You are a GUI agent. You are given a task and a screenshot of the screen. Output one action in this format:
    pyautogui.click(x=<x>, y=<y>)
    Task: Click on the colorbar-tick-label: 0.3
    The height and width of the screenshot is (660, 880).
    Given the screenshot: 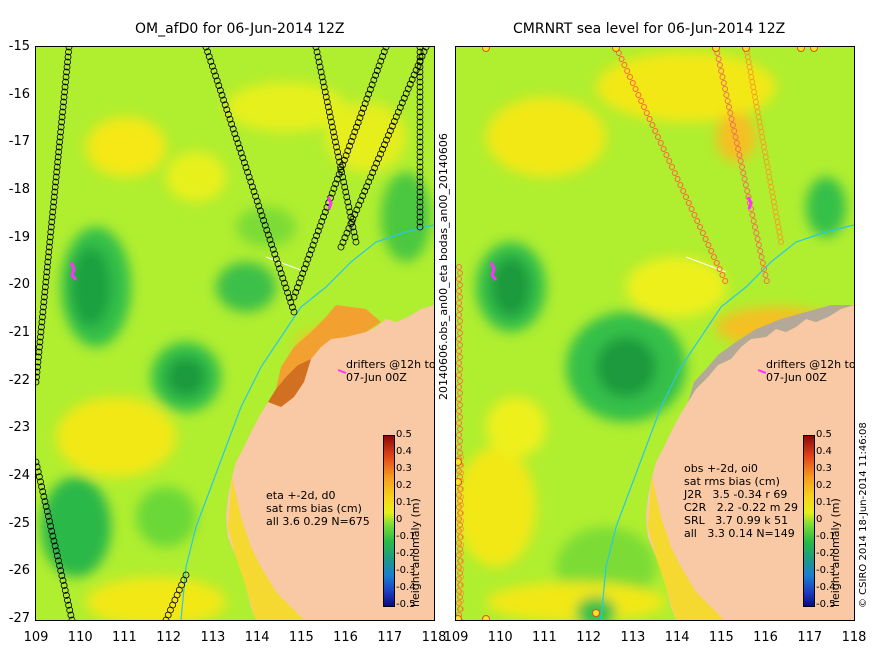 What is the action you would take?
    pyautogui.click(x=404, y=468)
    